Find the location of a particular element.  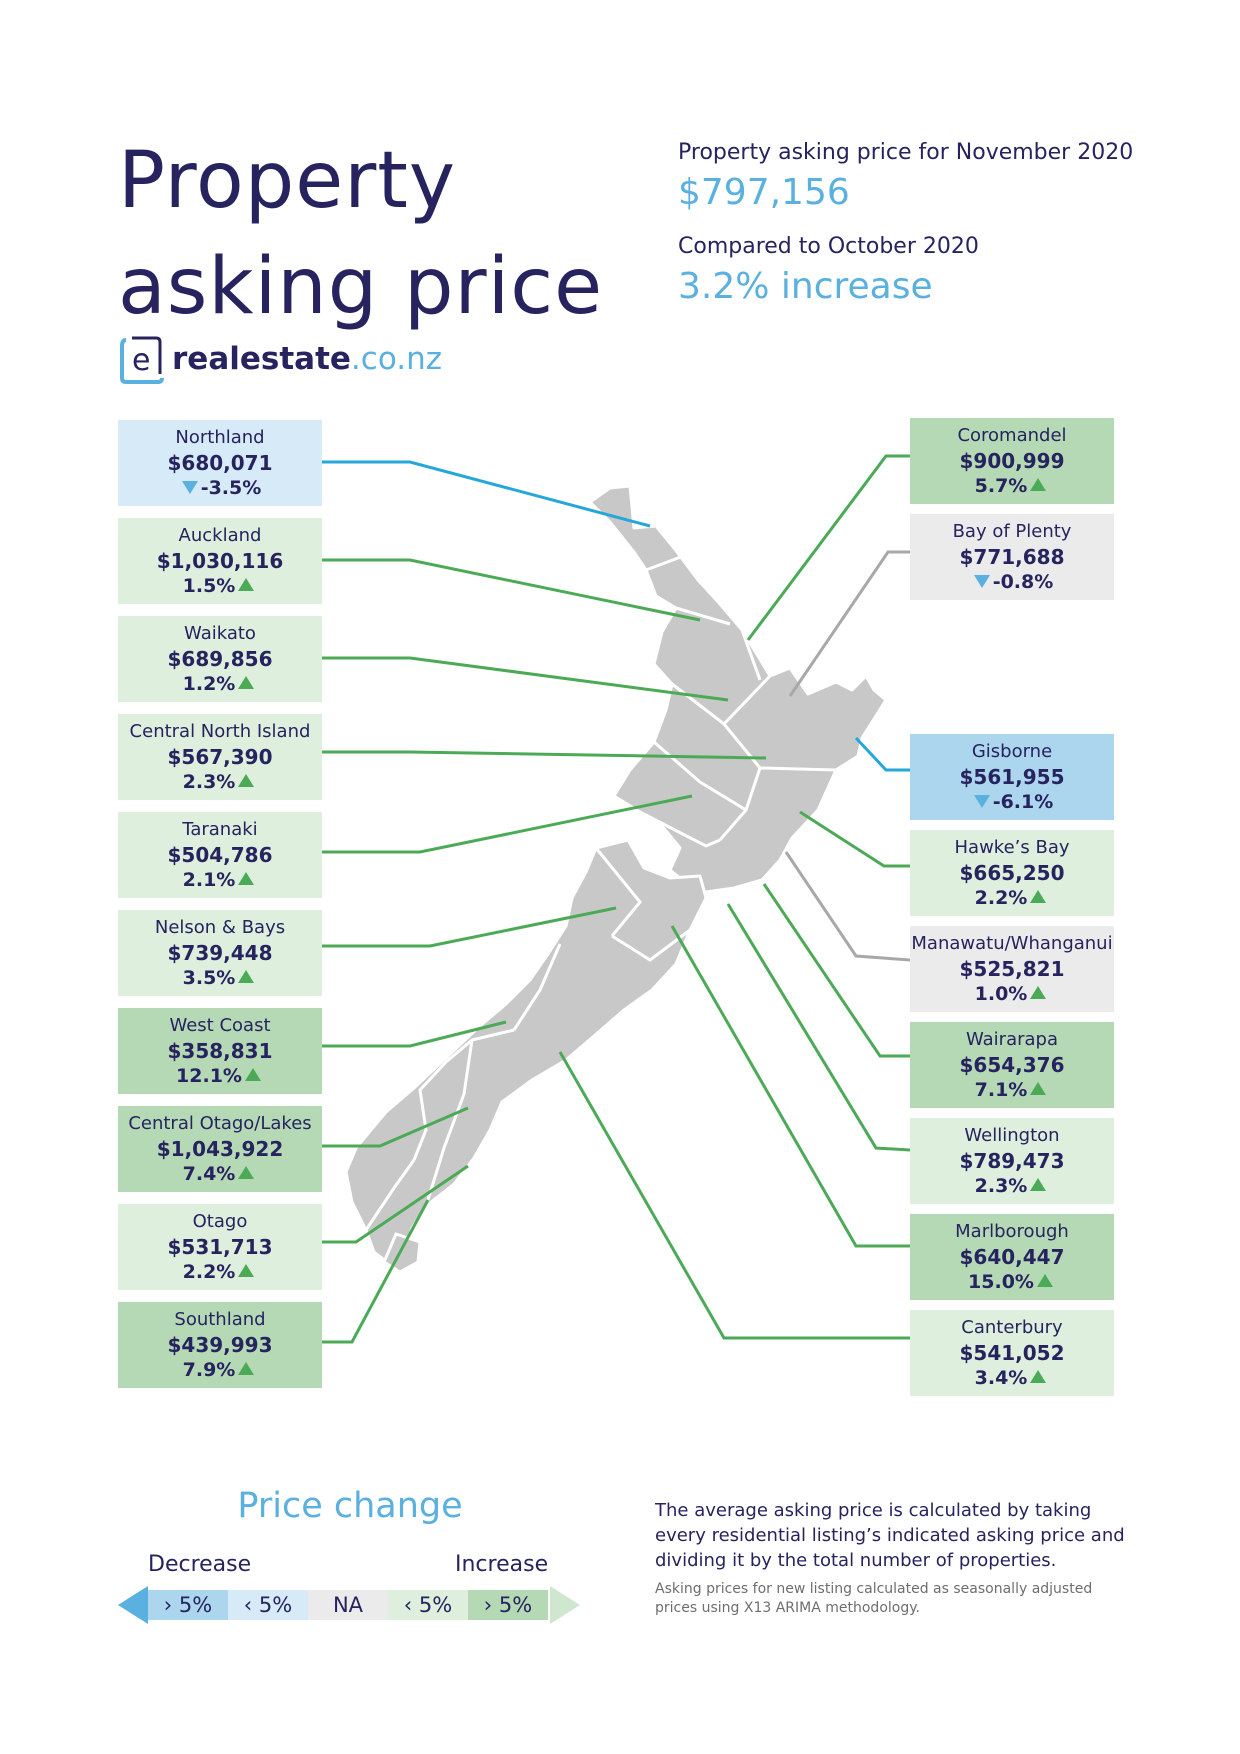

region-change: 2.2% is located at coordinates (220, 1272).